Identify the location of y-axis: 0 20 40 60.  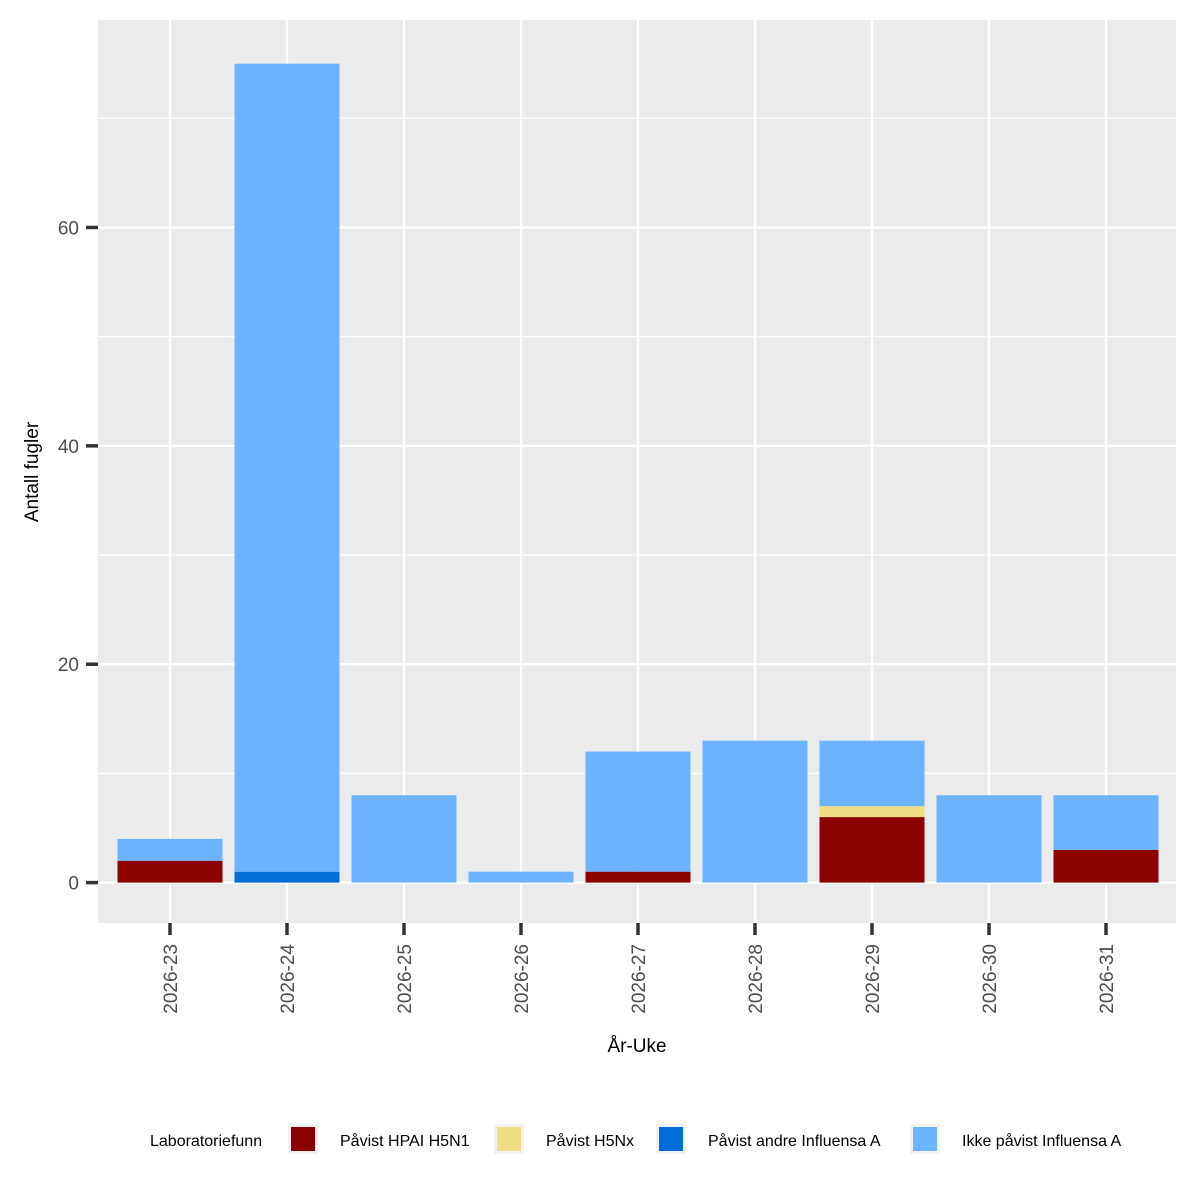
(78, 556).